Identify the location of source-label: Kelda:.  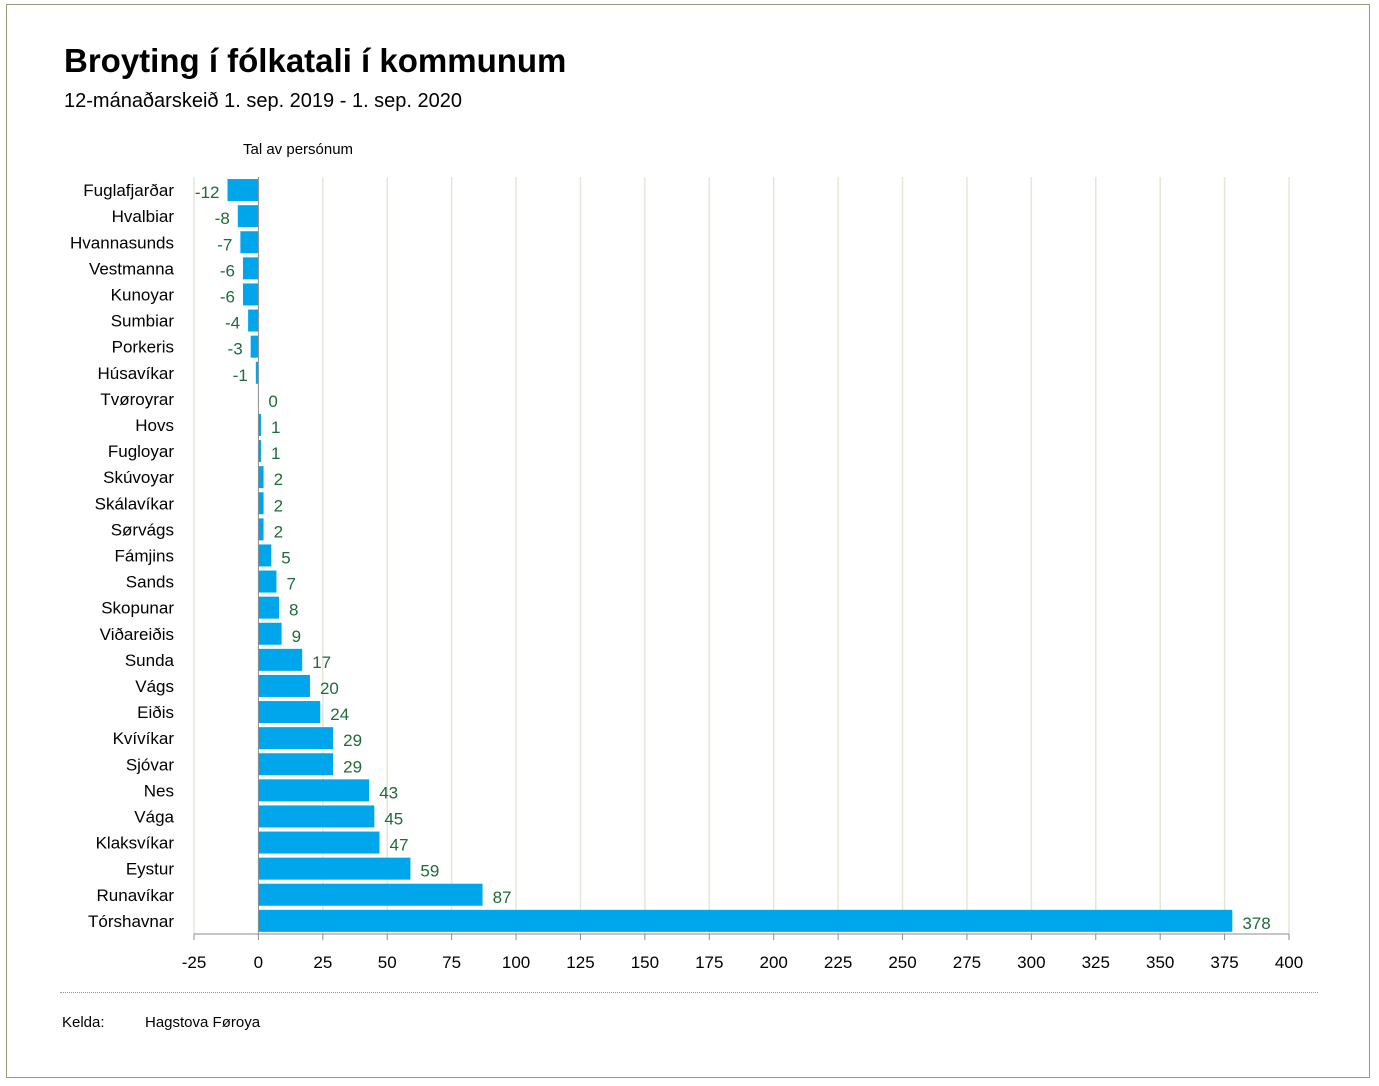
(83, 1022).